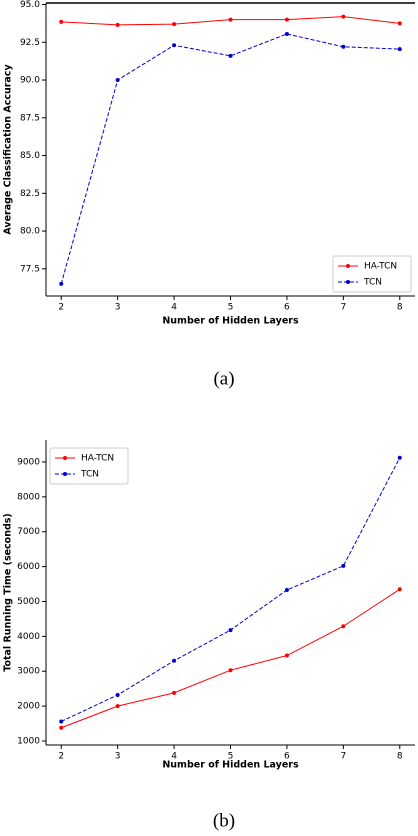 Image resolution: width=418 pixels, height=836 pixels. I want to click on y-tick-label: 4000, so click(28, 637).